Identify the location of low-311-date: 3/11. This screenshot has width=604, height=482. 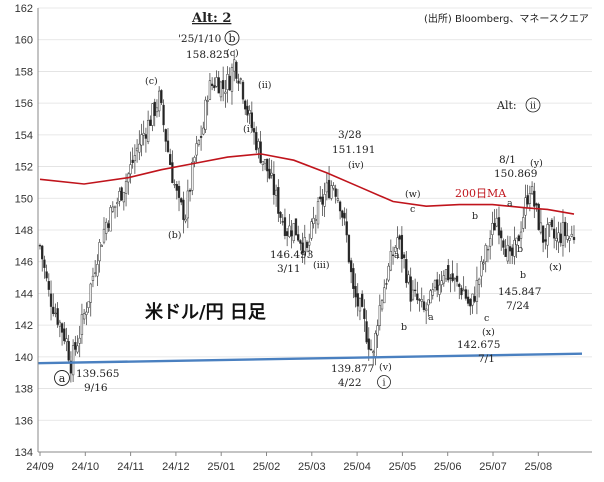
(289, 269).